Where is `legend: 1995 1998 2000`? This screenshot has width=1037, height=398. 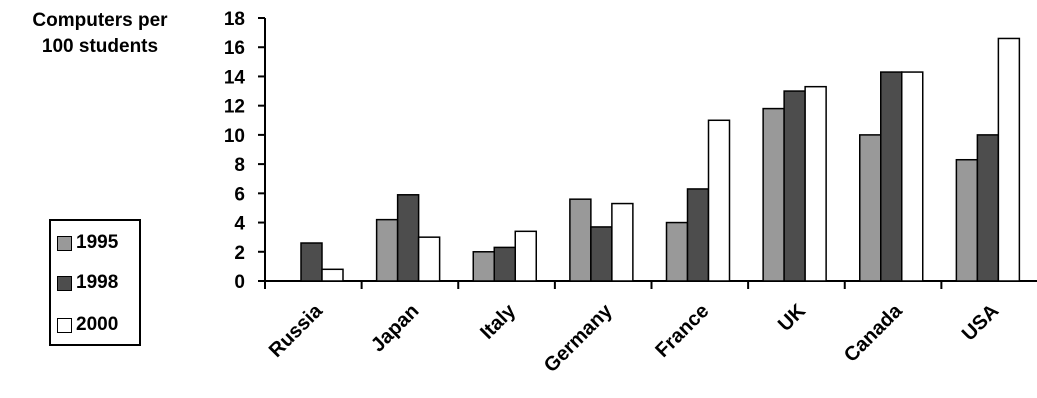
legend: 1995 1998 2000 is located at coordinates (95, 282).